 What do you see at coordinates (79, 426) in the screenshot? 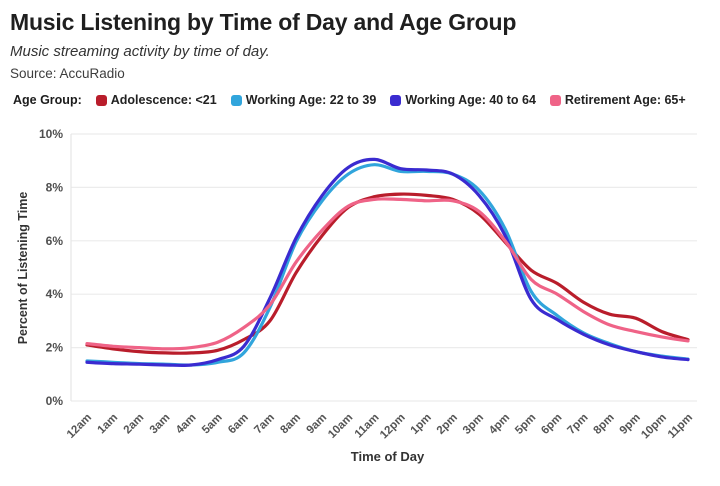
I see `x-tick-label: 12am` at bounding box center [79, 426].